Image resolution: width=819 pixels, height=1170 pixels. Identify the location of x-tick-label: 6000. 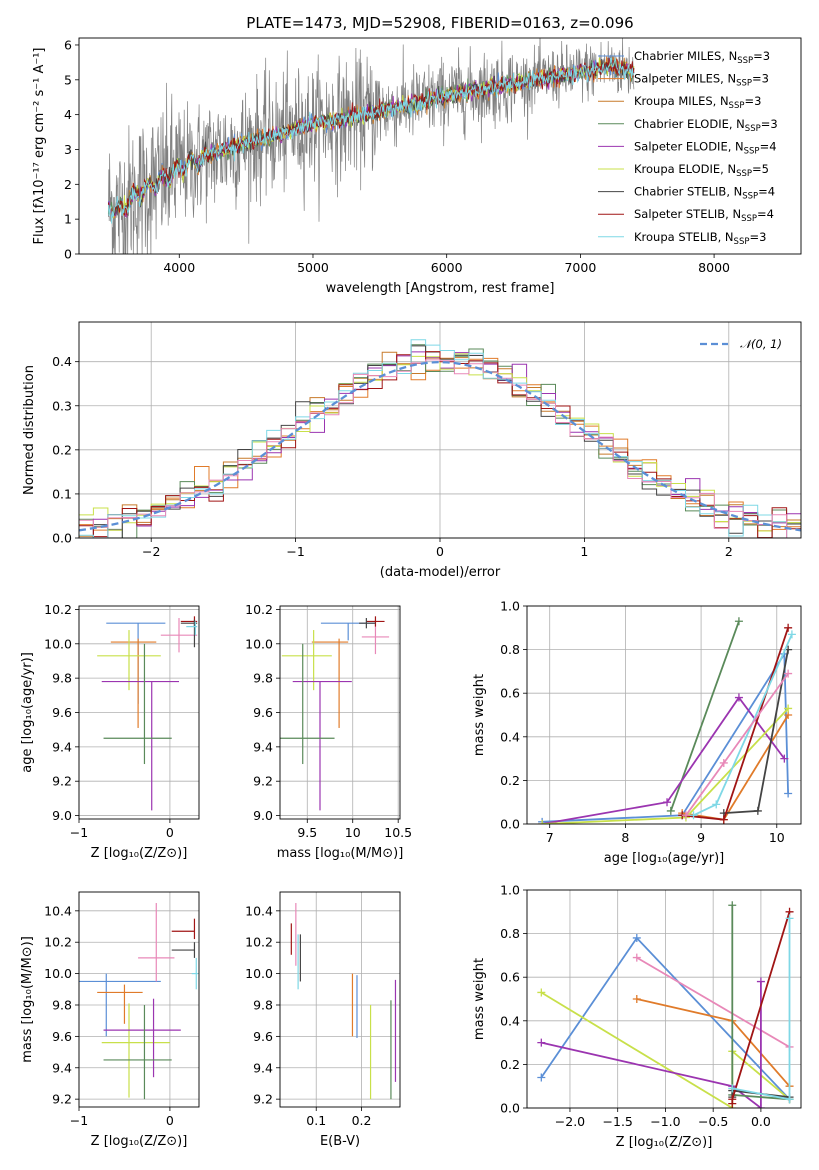
(447, 267).